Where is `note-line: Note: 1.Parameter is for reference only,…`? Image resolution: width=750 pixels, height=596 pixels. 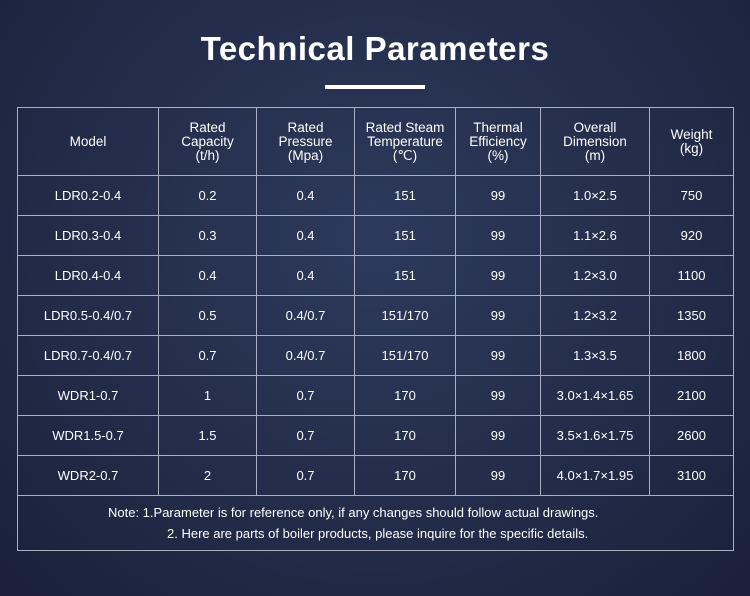 note-line: Note: 1.Parameter is for reference only,… is located at coordinates (353, 512).